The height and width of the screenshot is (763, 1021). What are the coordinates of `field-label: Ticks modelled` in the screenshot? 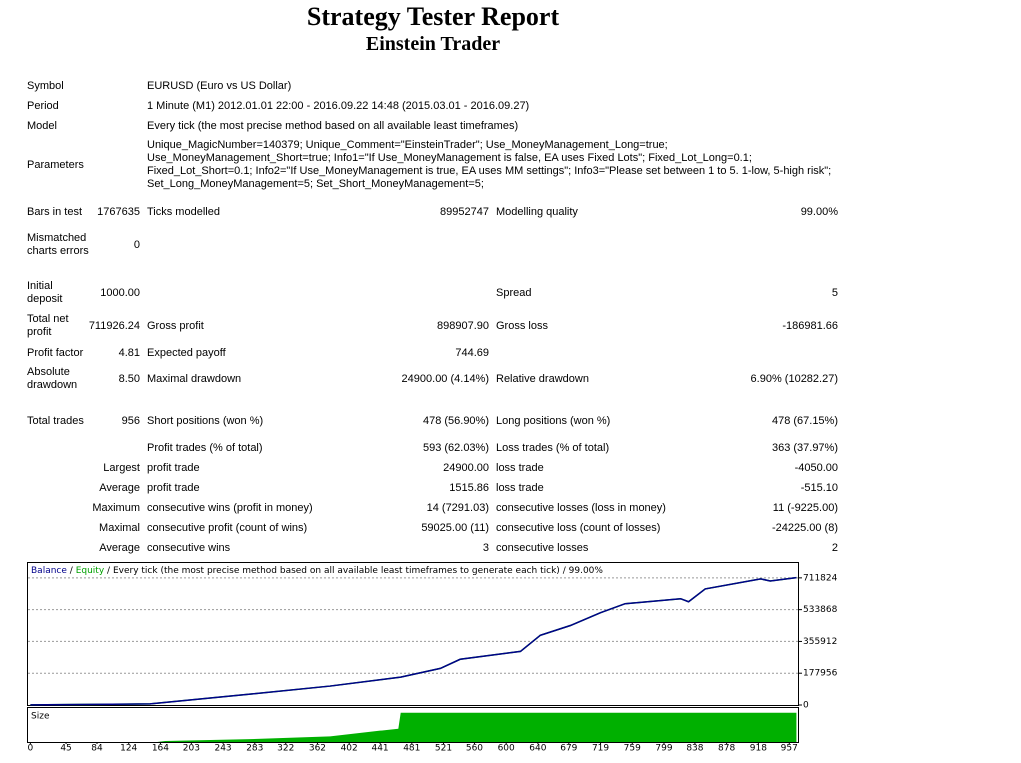 It's located at (183, 211).